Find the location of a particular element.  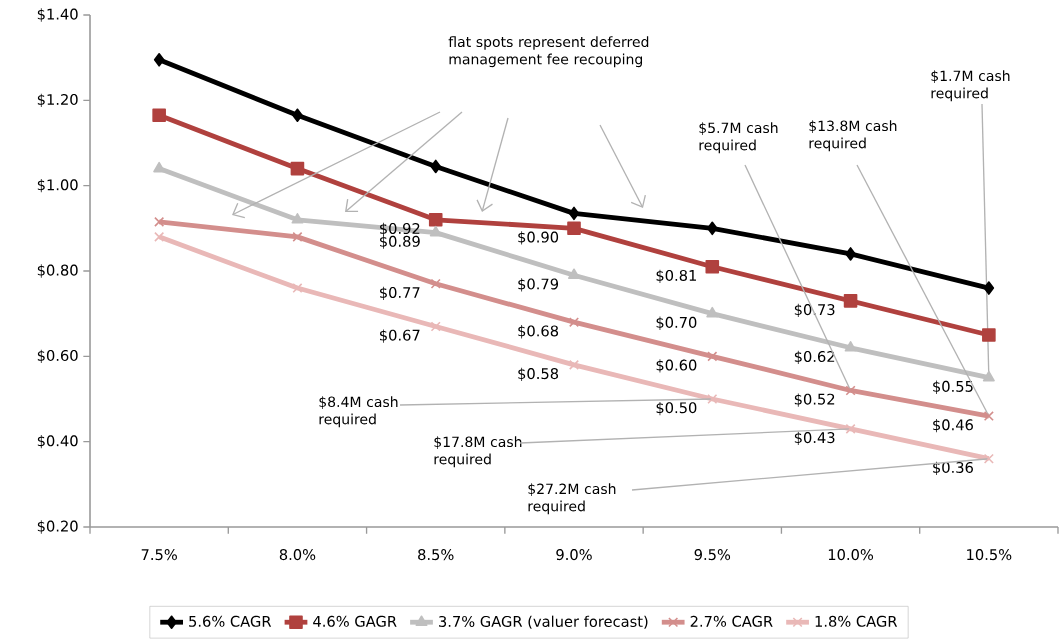

x-tick-label: 9.0% is located at coordinates (574, 555).